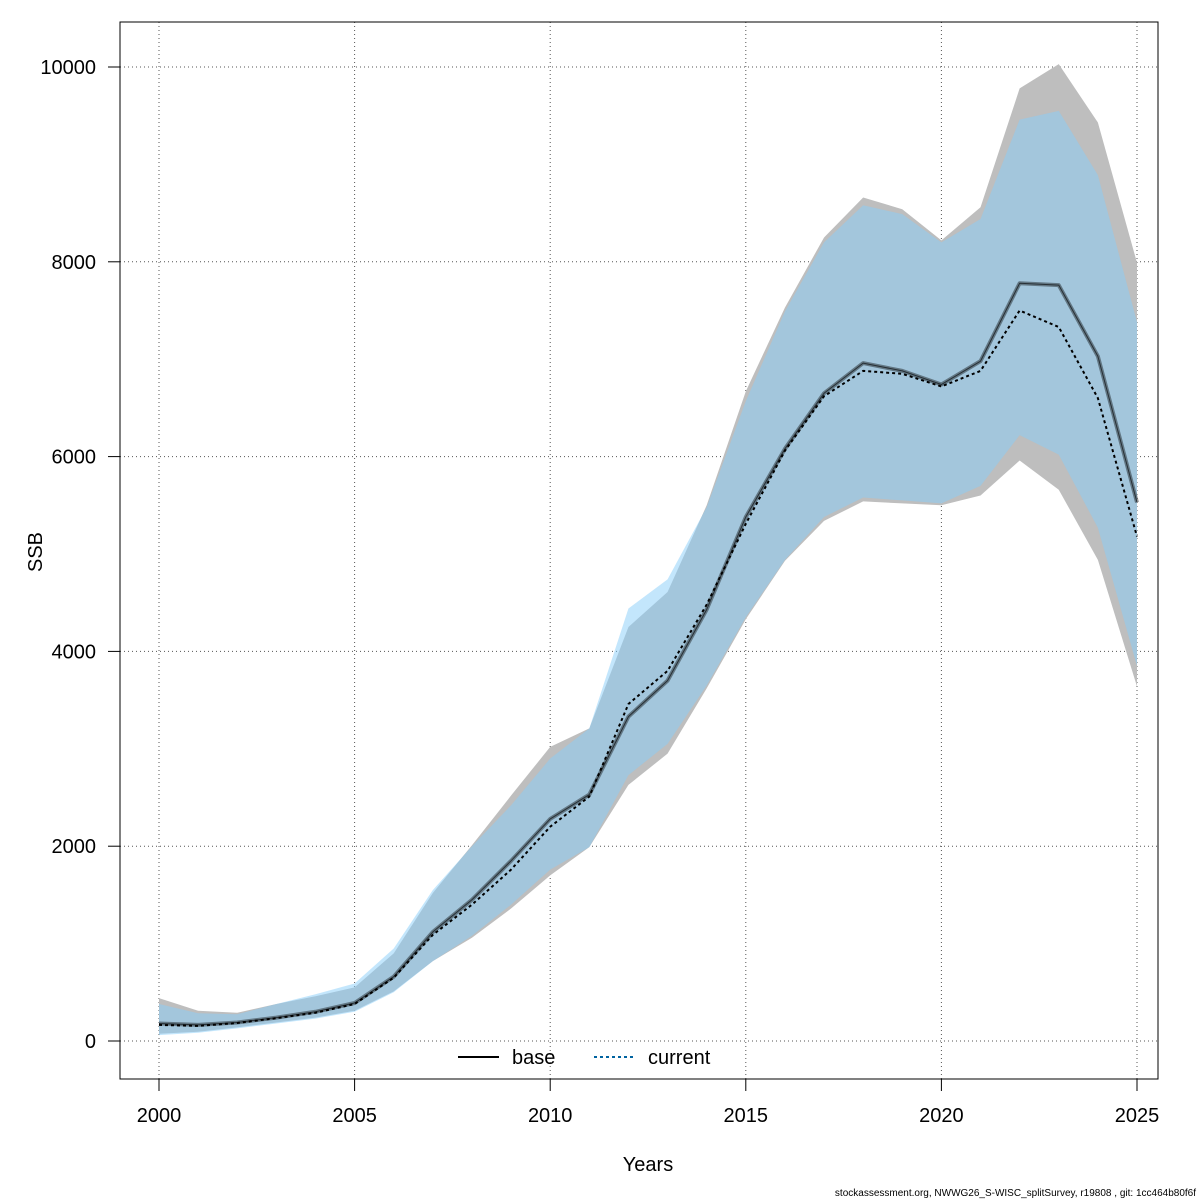  Describe the element at coordinates (584, 1058) in the screenshot. I see `legend: base current` at that location.